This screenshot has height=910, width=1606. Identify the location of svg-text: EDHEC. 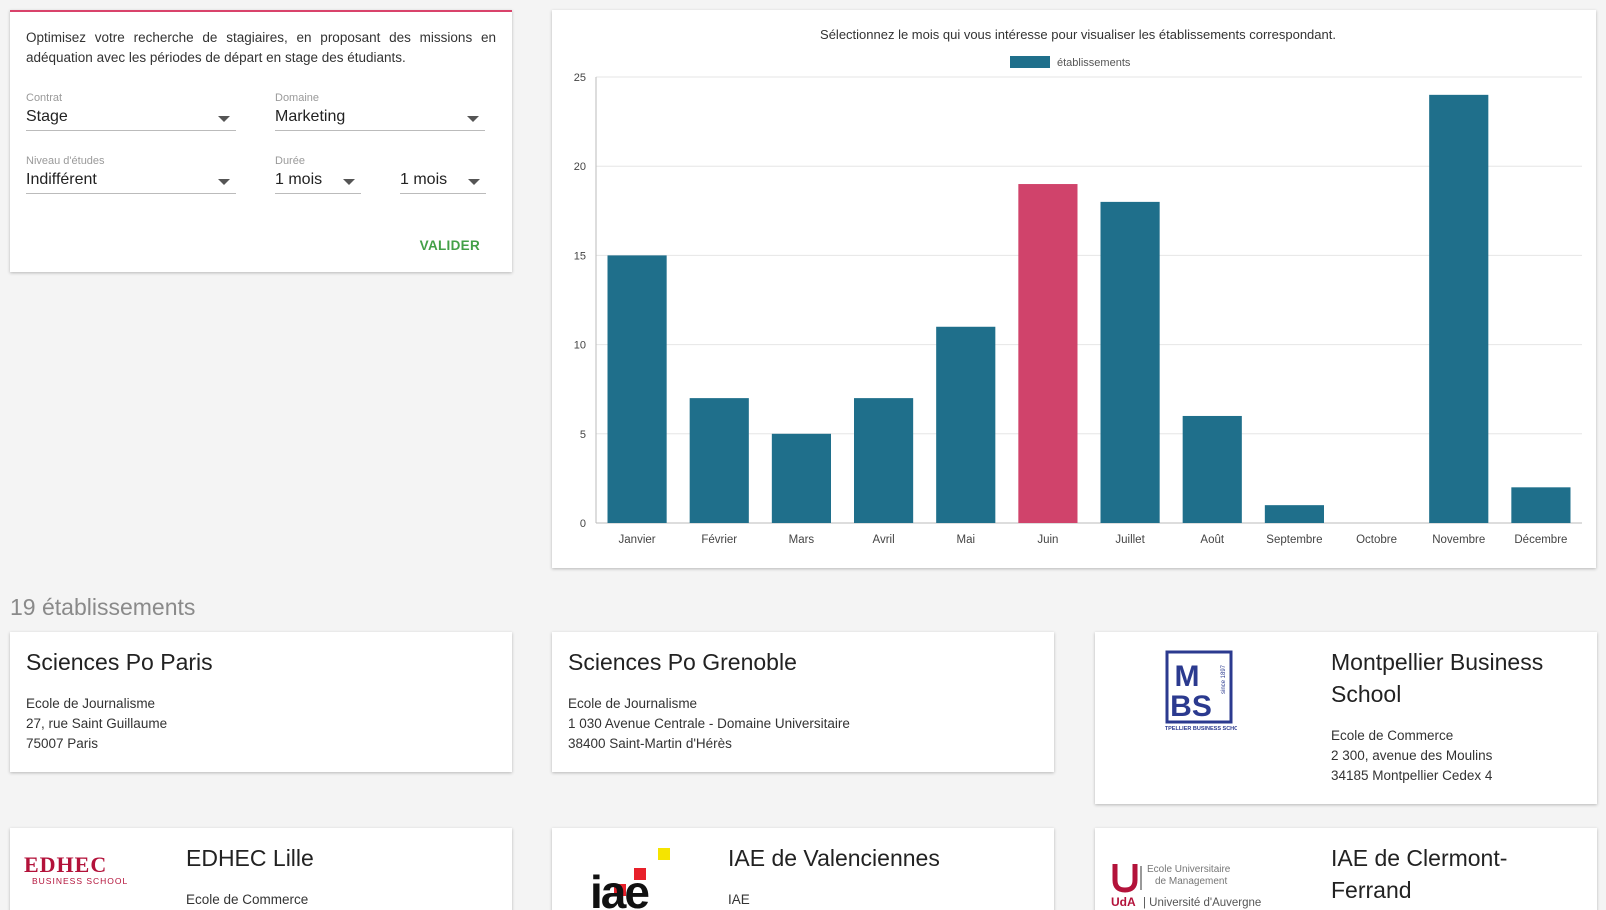
(65, 864).